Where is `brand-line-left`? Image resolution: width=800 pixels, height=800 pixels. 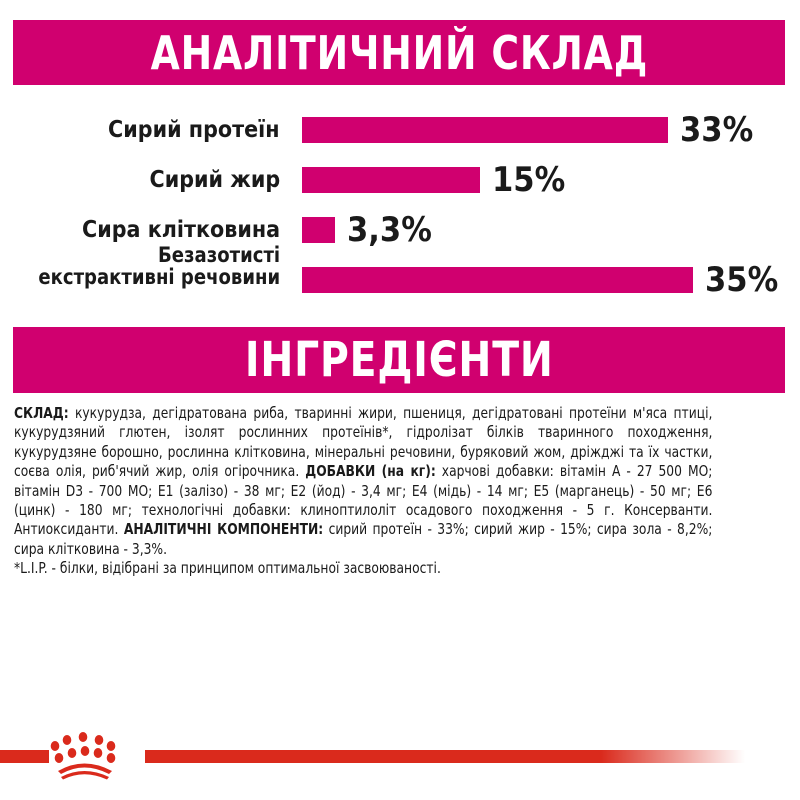 brand-line-left is located at coordinates (24, 756).